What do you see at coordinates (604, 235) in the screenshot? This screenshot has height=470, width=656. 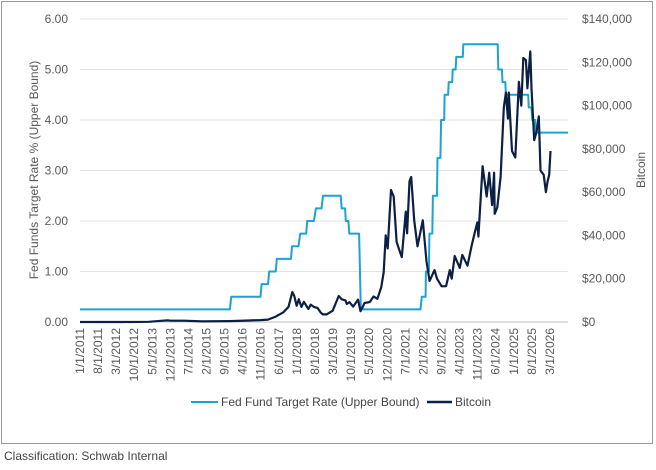 I see `right-tick-label: $40,000` at bounding box center [604, 235].